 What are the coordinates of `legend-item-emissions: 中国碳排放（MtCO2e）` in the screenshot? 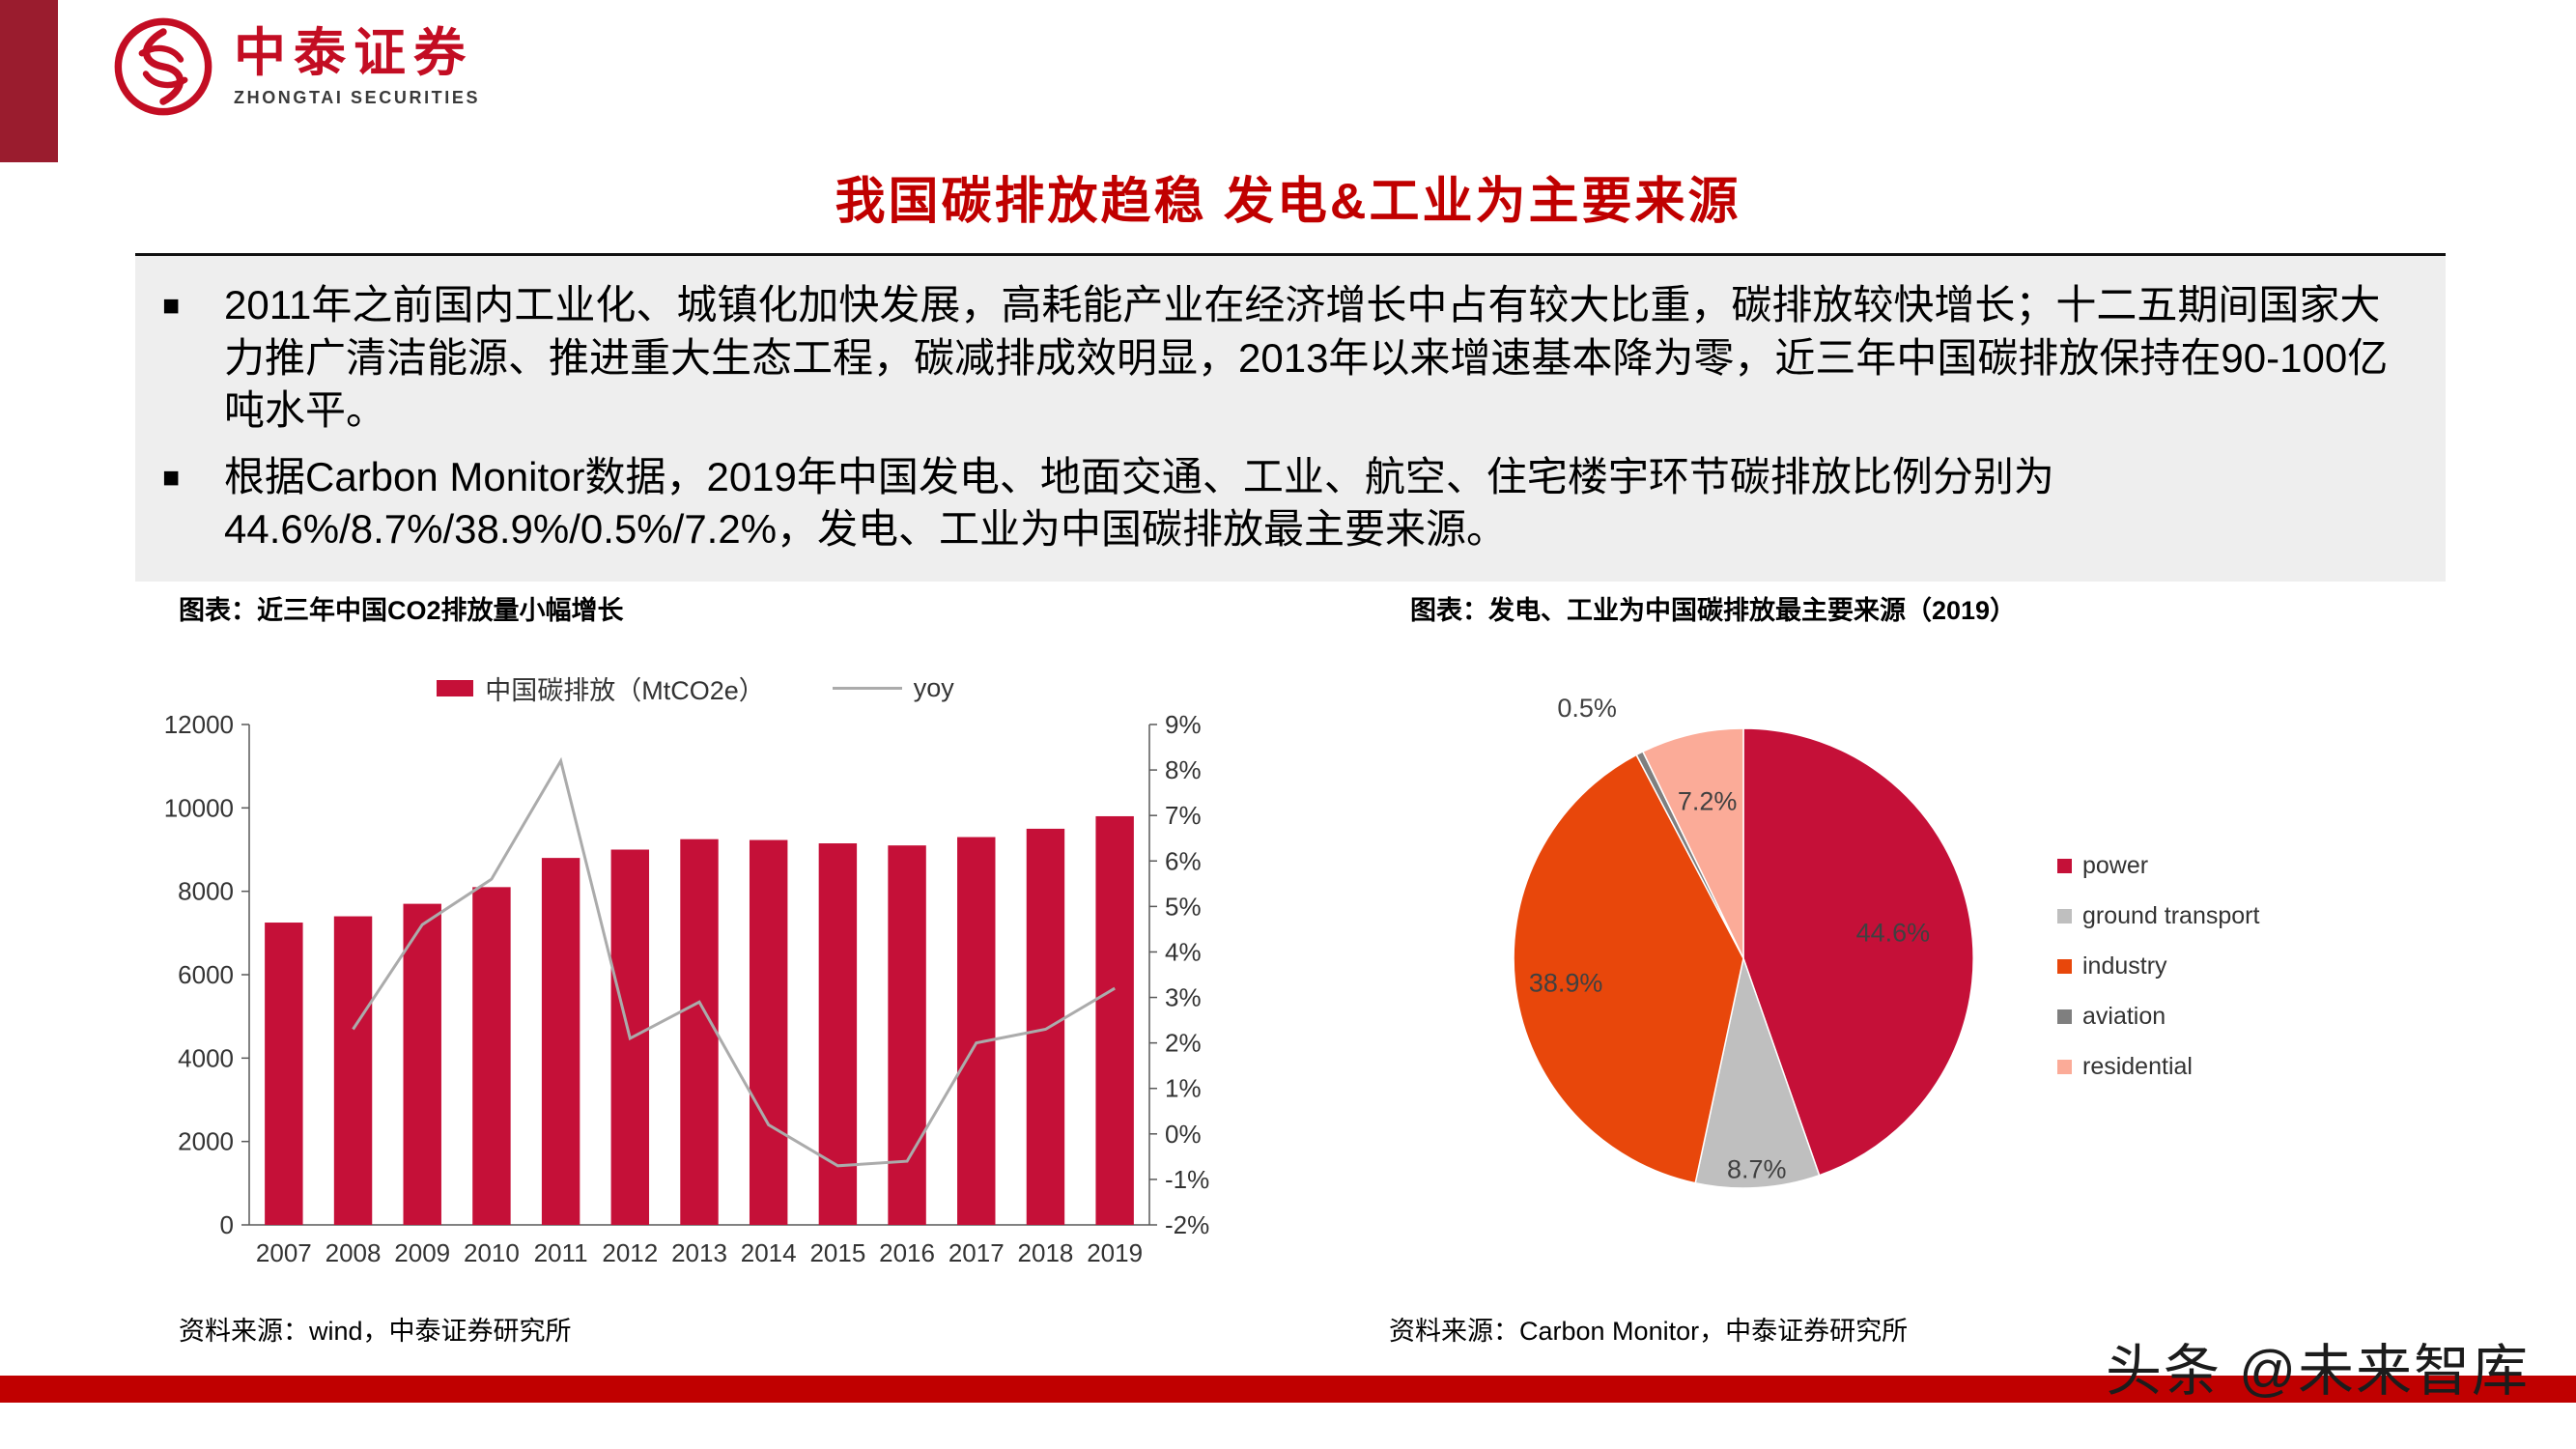 It's located at (601, 688).